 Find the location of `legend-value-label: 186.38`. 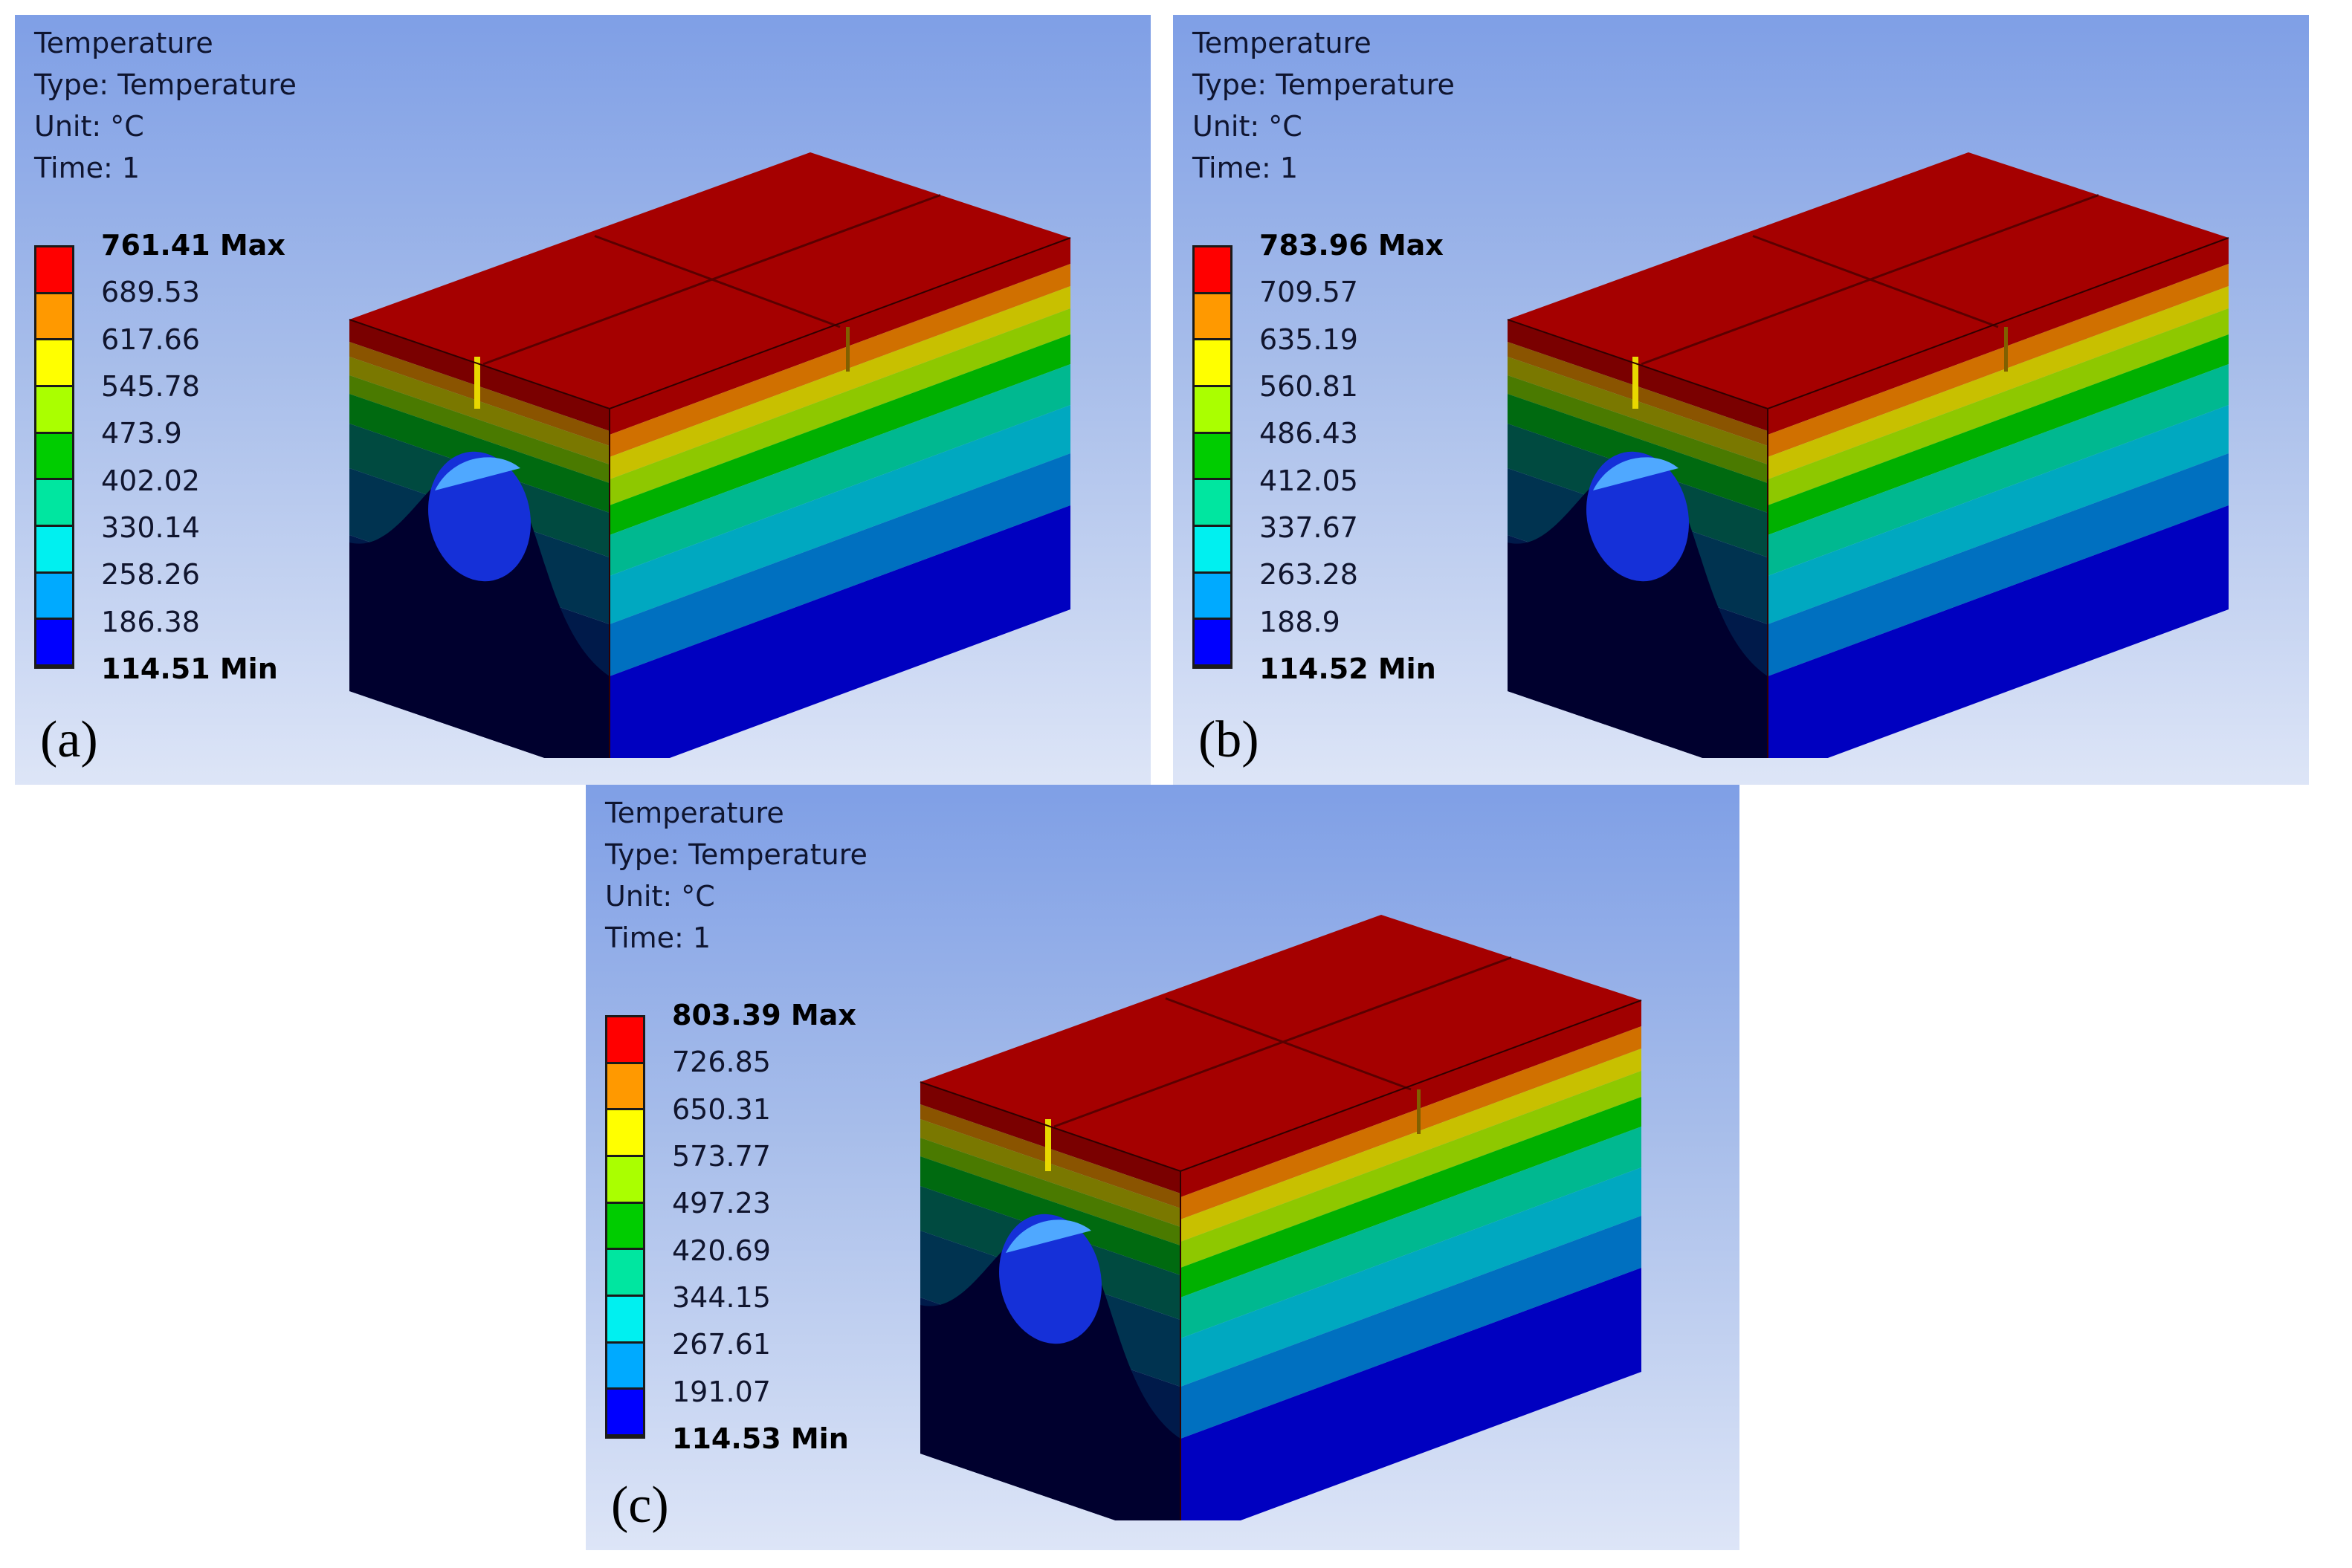

legend-value-label: 186.38 is located at coordinates (151, 621).